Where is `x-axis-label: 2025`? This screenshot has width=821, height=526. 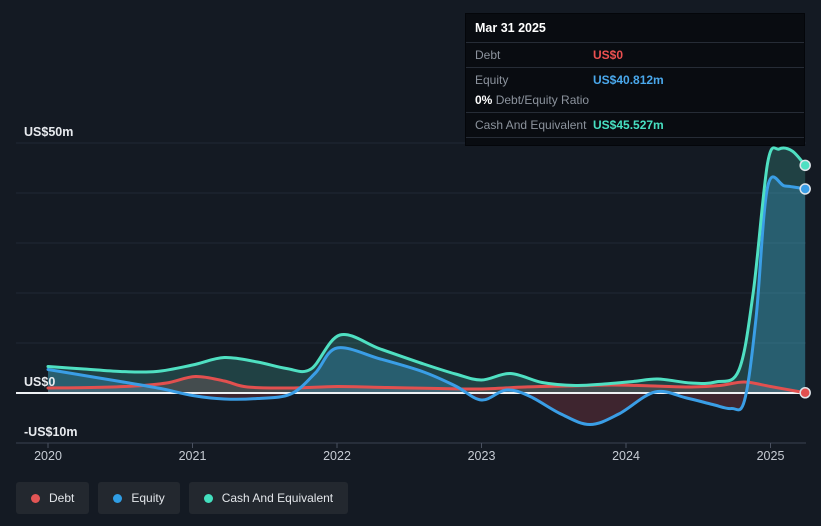 x-axis-label: 2025 is located at coordinates (771, 456).